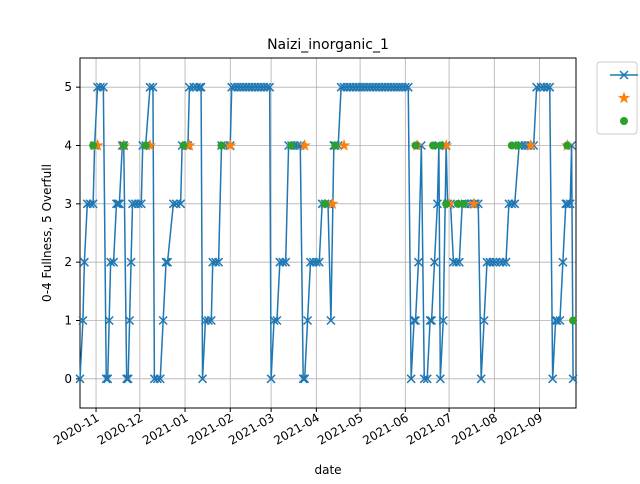  What do you see at coordinates (68, 379) in the screenshot?
I see `y-tick-label: 0` at bounding box center [68, 379].